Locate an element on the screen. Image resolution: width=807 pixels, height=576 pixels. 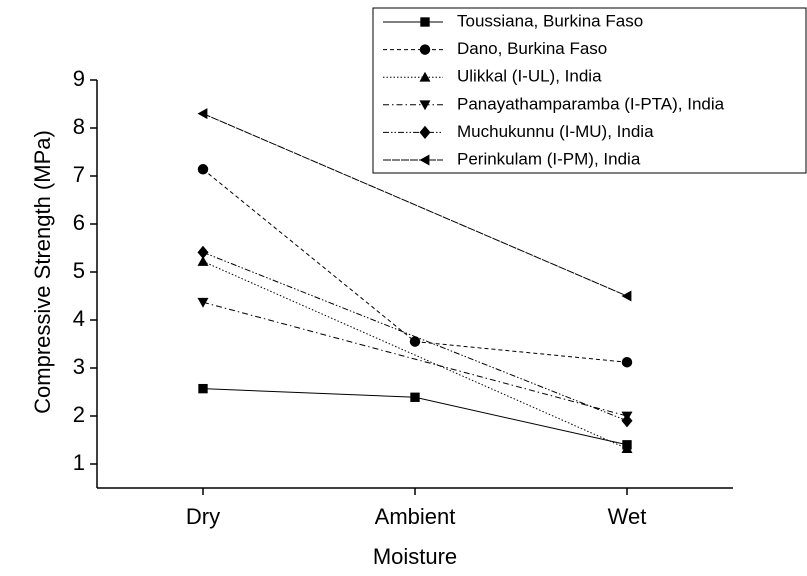
legend-label: Dano, Burkina Faso is located at coordinates (532, 48).